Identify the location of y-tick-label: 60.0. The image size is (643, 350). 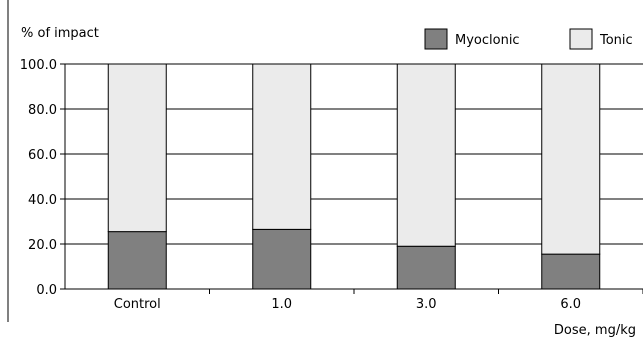
(42, 155).